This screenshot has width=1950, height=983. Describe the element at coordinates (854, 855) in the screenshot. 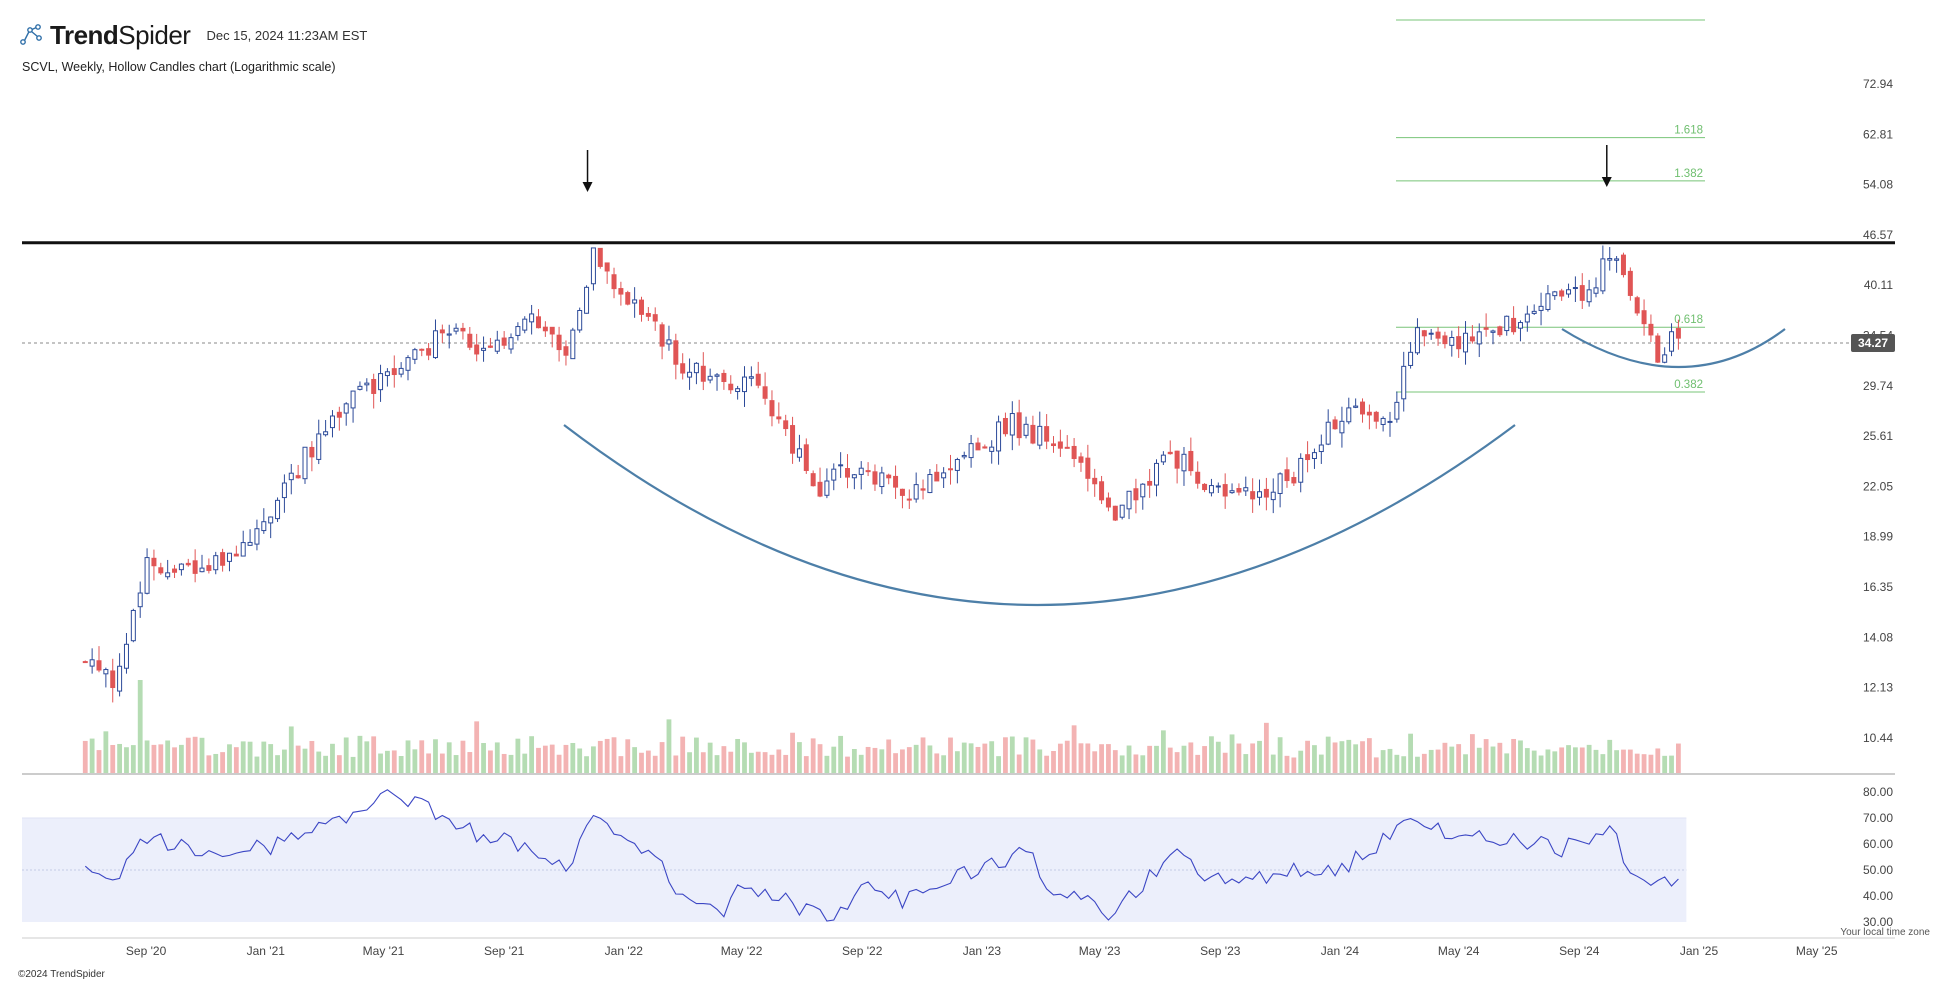

I see `rsi-panel` at that location.